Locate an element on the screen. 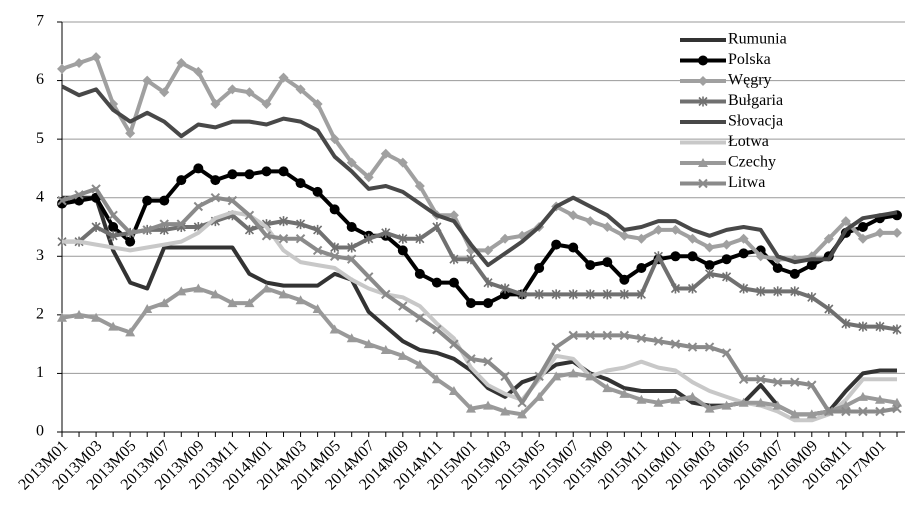  y-tick-label: 7 is located at coordinates (40, 21).